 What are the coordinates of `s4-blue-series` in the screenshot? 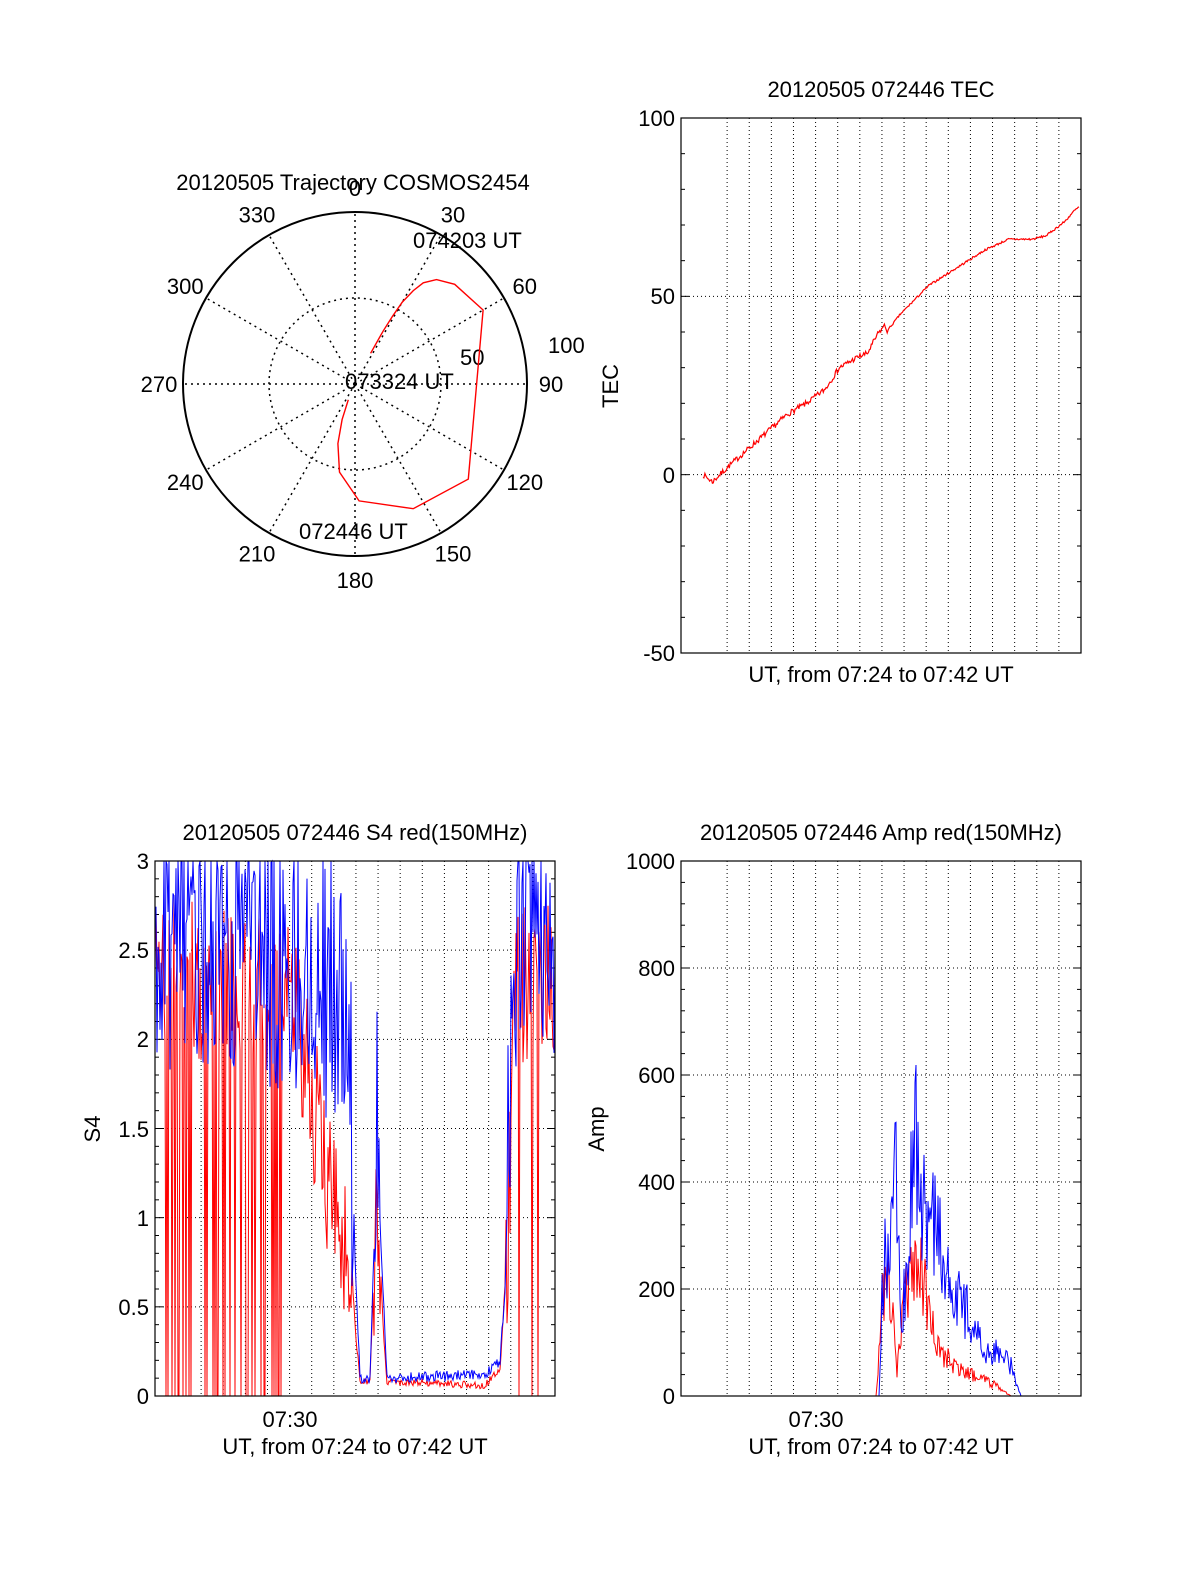 It's located at (355, 1121).